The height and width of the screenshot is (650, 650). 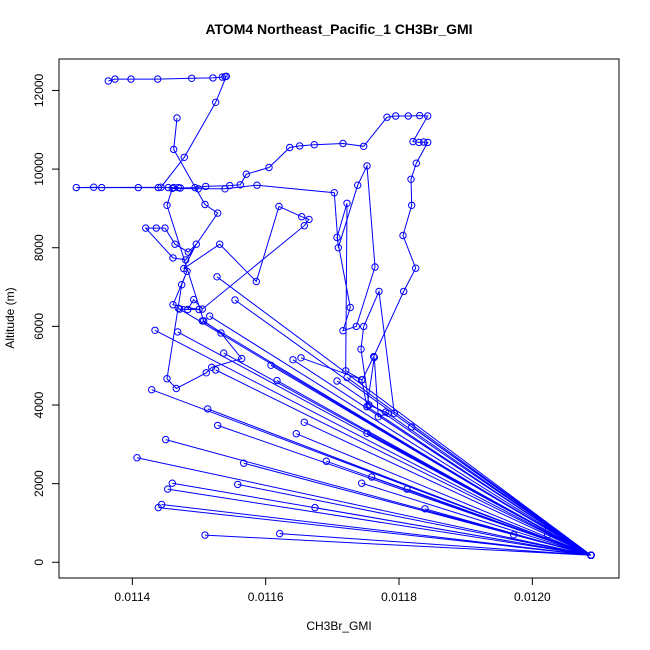 I want to click on y-axis-label: Altitude (m), so click(x=10, y=317).